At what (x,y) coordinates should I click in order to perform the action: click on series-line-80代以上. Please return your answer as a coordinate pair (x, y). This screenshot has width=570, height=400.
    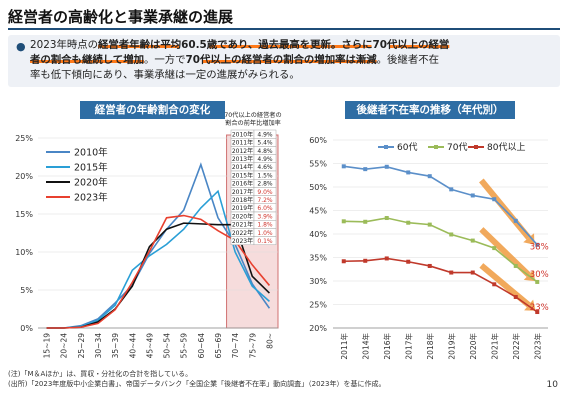
    Looking at the image, I should click on (440, 285).